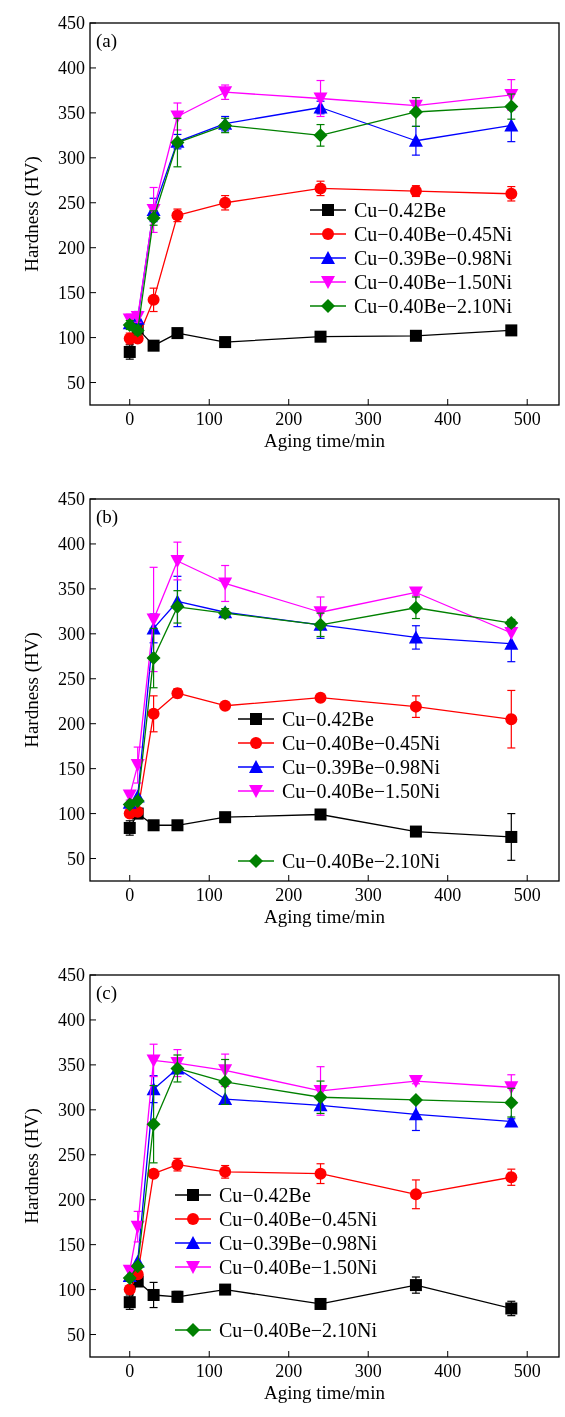  I want to click on annotation: (a), so click(107, 41).